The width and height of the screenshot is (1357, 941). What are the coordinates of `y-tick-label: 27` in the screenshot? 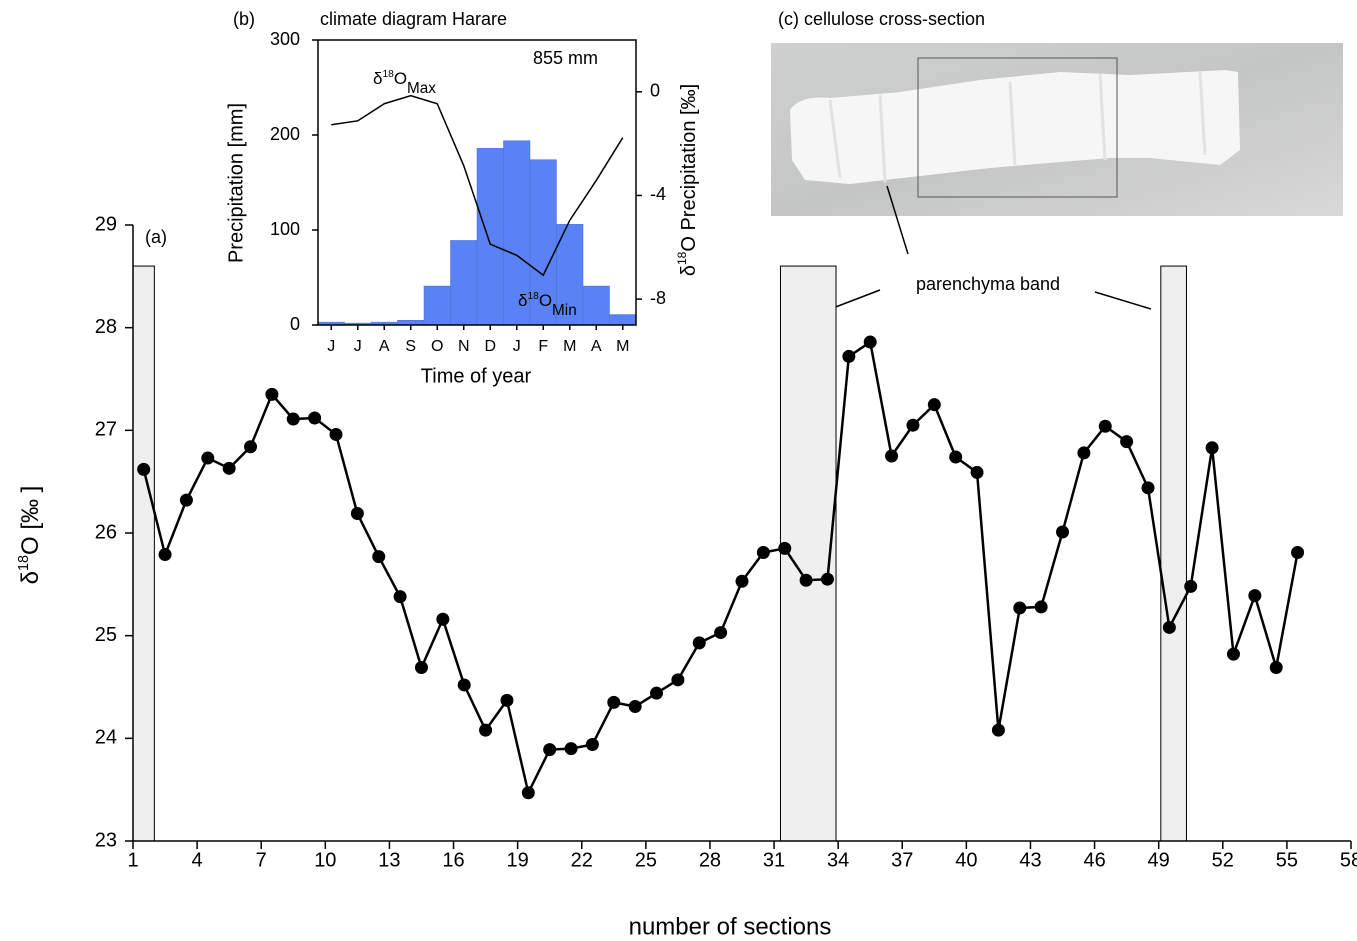 It's located at (106, 430).